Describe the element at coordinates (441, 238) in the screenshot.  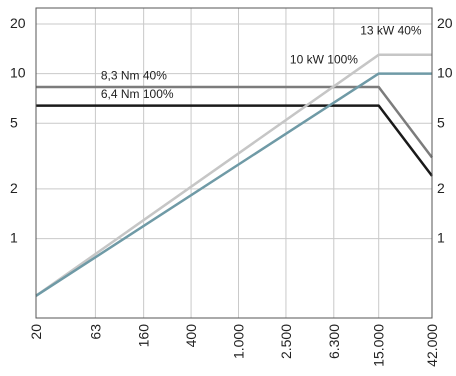
I see `y-tick-label-right-1: 1` at that location.